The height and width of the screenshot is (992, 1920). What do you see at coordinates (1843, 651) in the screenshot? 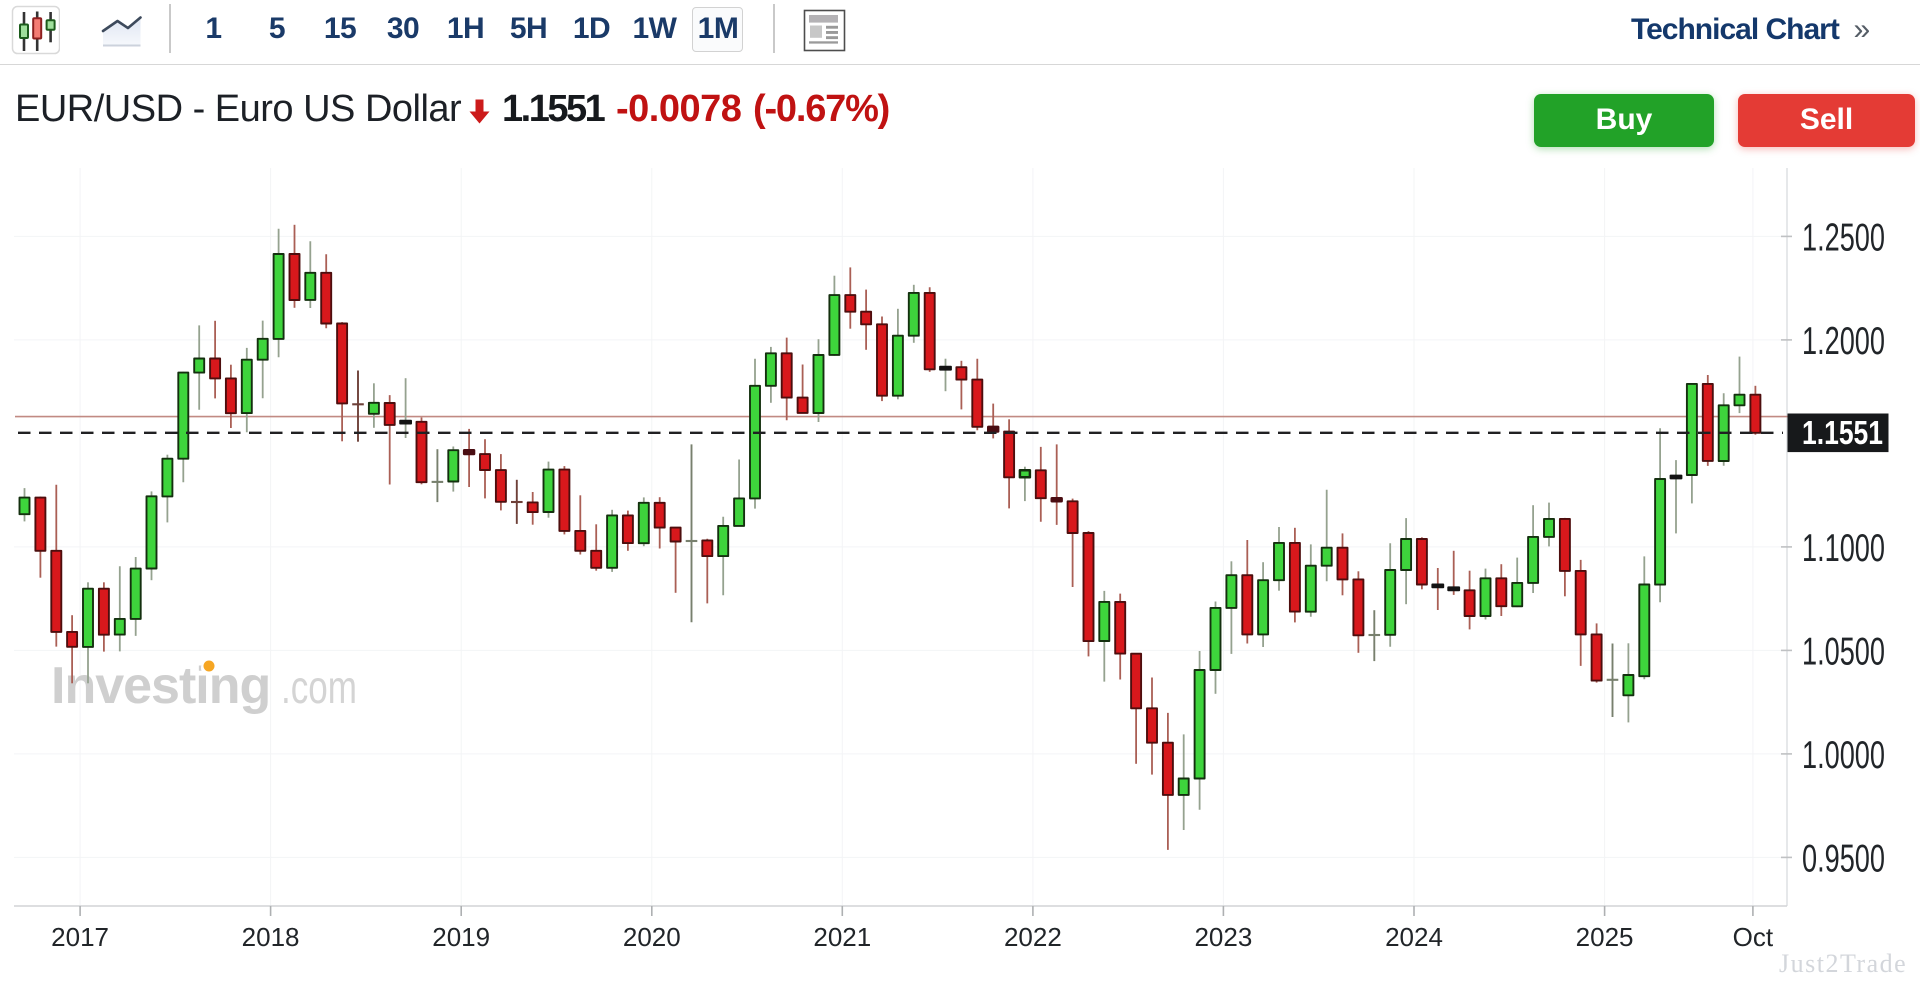
I see `svg-text: 1.0500` at bounding box center [1843, 651].